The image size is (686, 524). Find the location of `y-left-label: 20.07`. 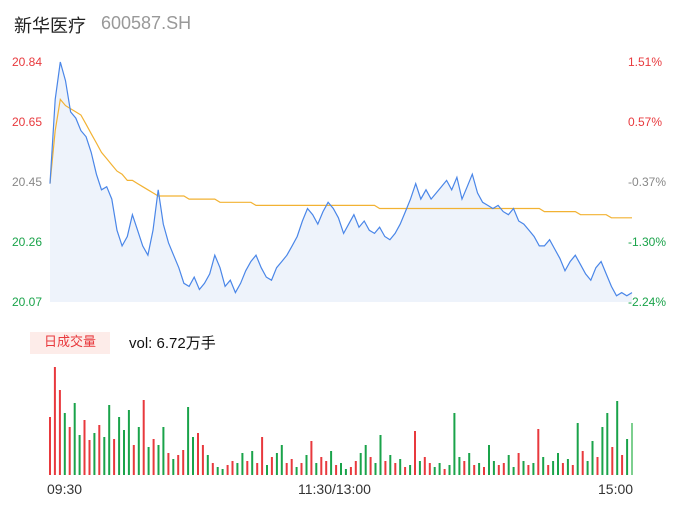

y-left-label: 20.07 is located at coordinates (27, 302).